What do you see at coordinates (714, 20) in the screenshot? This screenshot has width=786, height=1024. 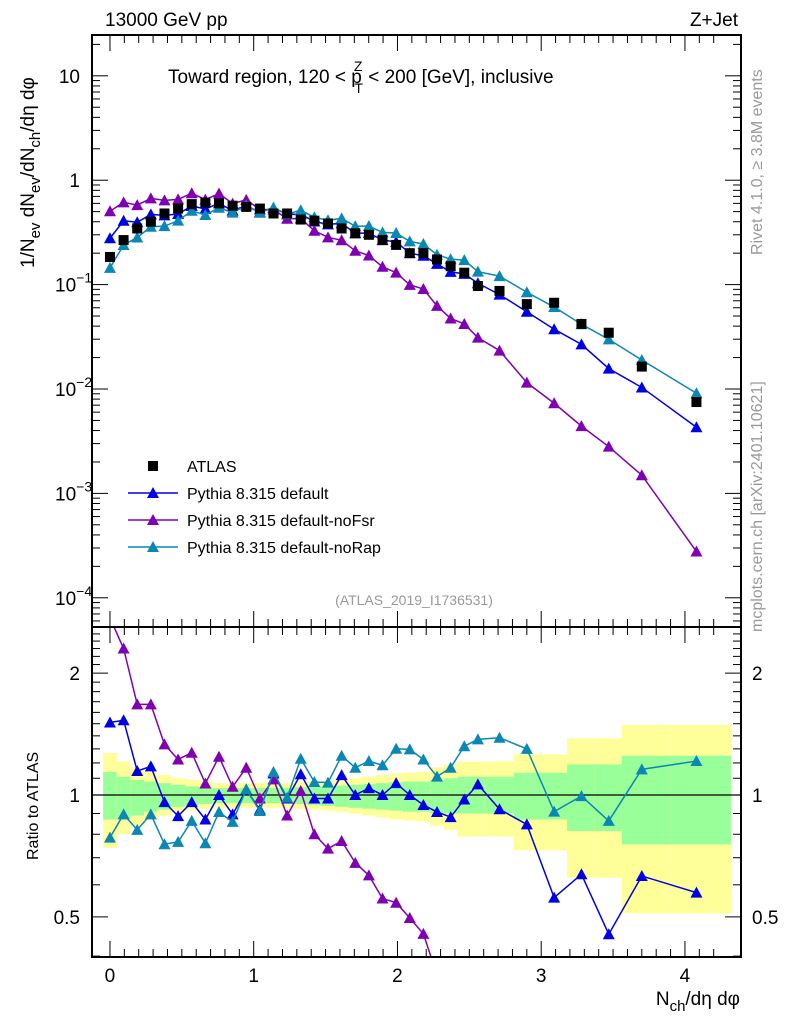 I see `header-right: Z+Jet` at bounding box center [714, 20].